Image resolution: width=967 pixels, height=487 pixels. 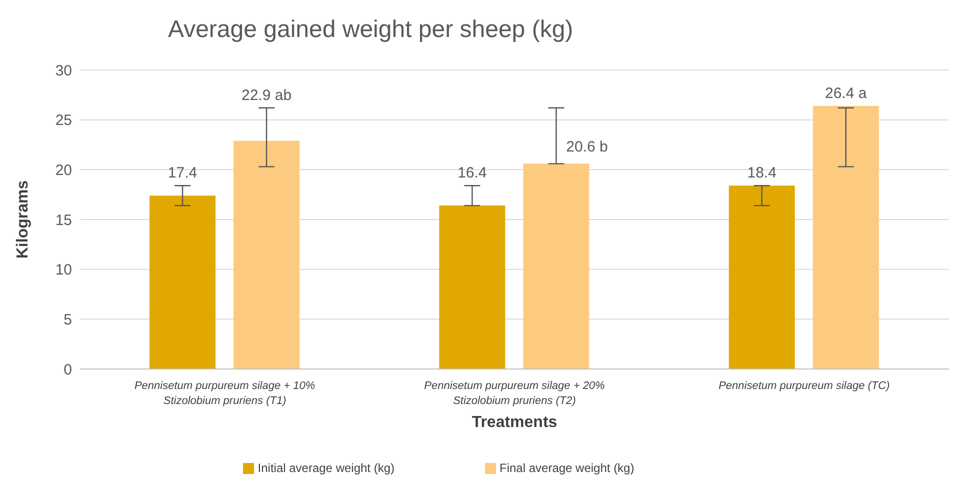 I want to click on legend-label: Initial average weight (kg), so click(x=326, y=468).